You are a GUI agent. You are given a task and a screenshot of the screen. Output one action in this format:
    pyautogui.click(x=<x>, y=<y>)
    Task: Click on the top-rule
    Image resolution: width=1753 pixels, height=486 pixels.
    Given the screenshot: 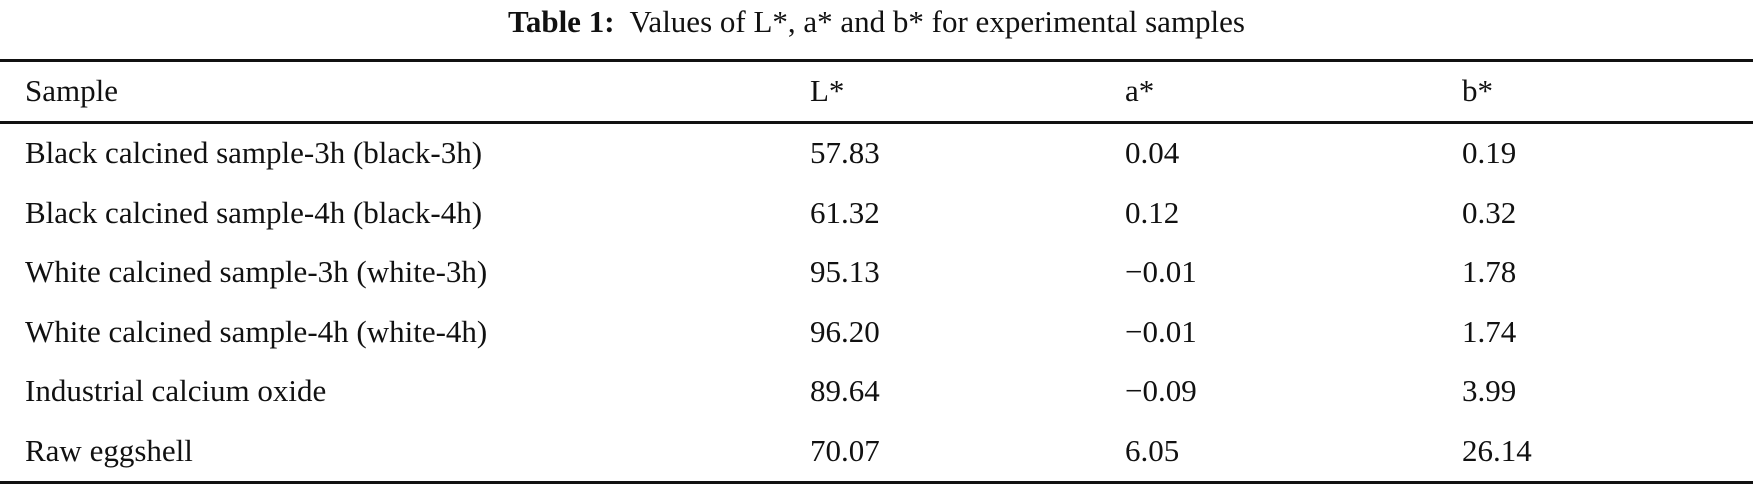 What is the action you would take?
    pyautogui.click(x=876, y=60)
    